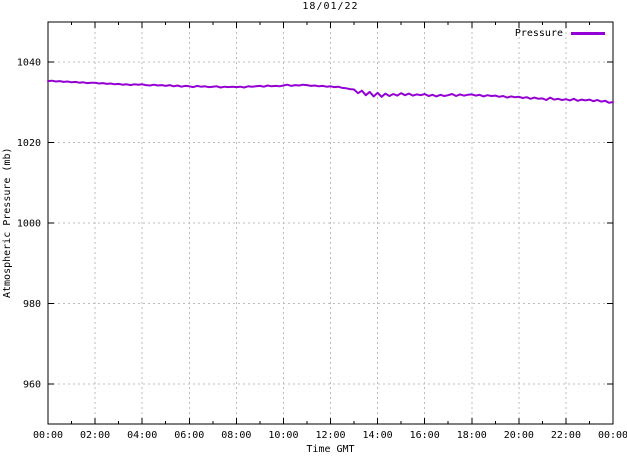  I want to click on pressure-line, so click(330, 91).